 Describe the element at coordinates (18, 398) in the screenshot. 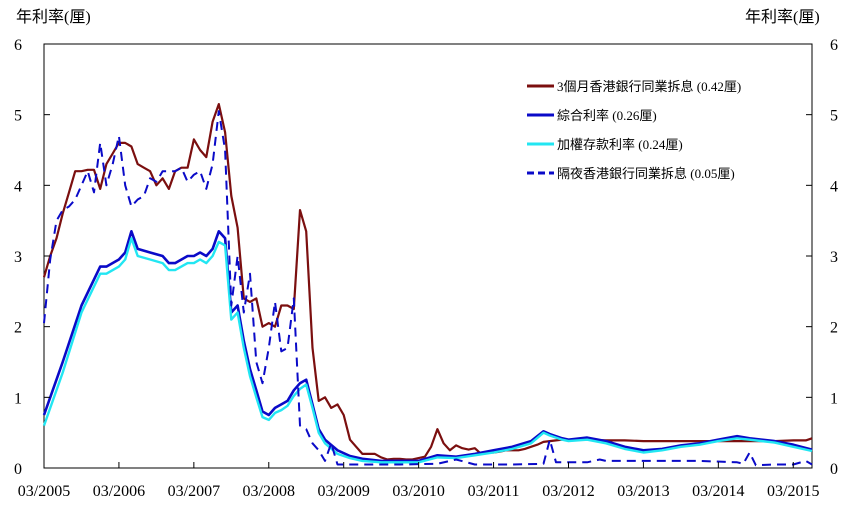

I see `y-tick-label-left: 1` at that location.